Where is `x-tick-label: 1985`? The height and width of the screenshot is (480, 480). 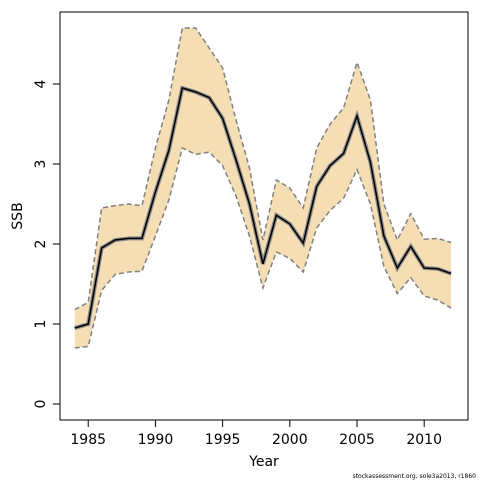 x-tick-label: 1985 is located at coordinates (88, 440).